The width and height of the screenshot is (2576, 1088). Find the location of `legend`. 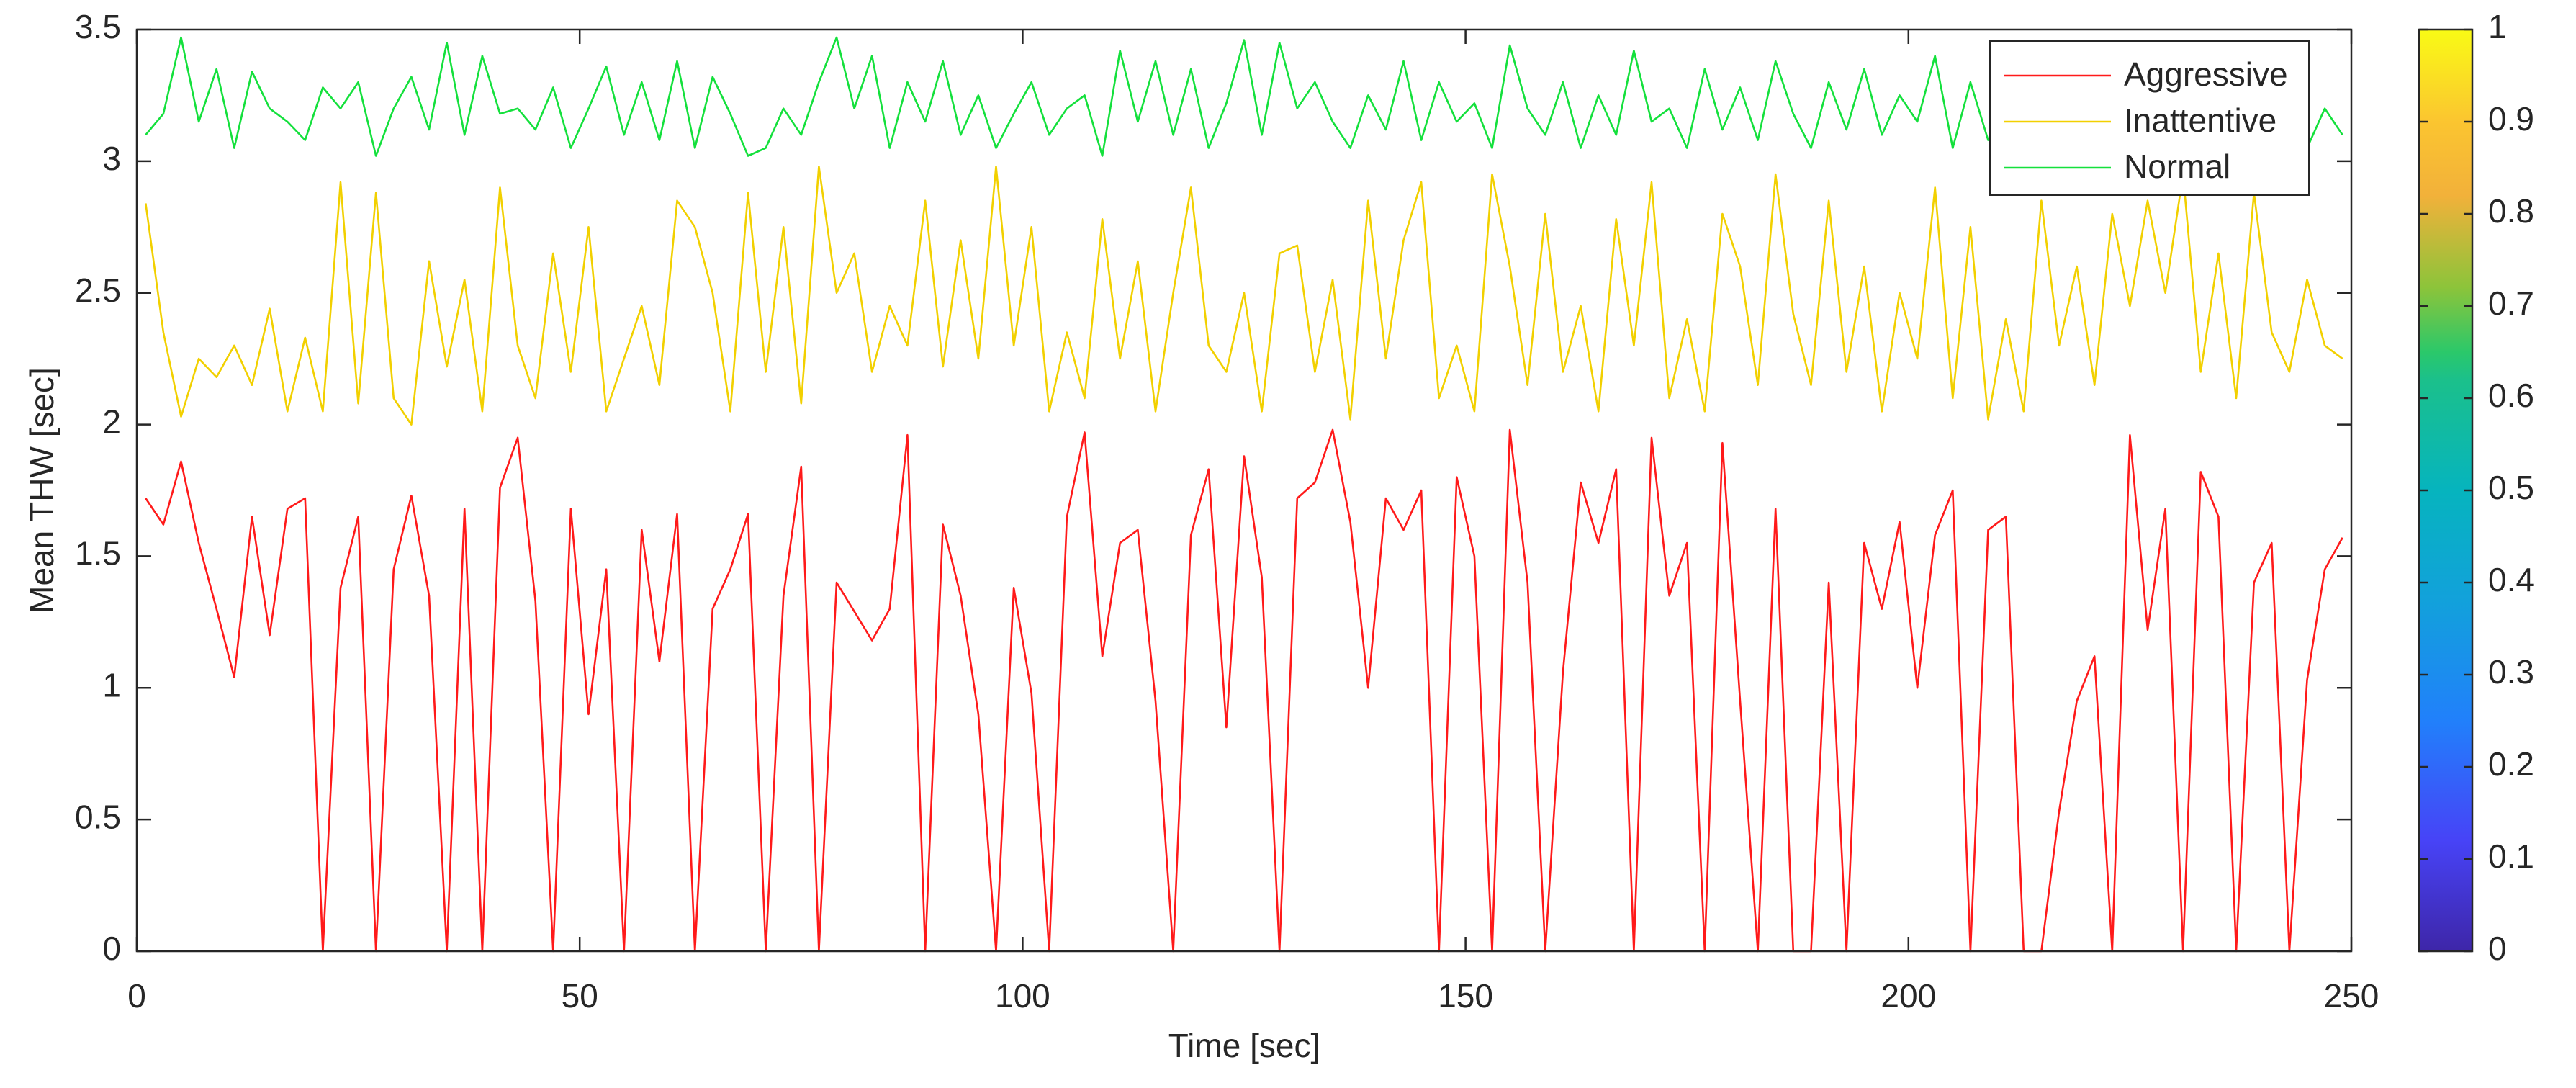

legend is located at coordinates (2149, 118).